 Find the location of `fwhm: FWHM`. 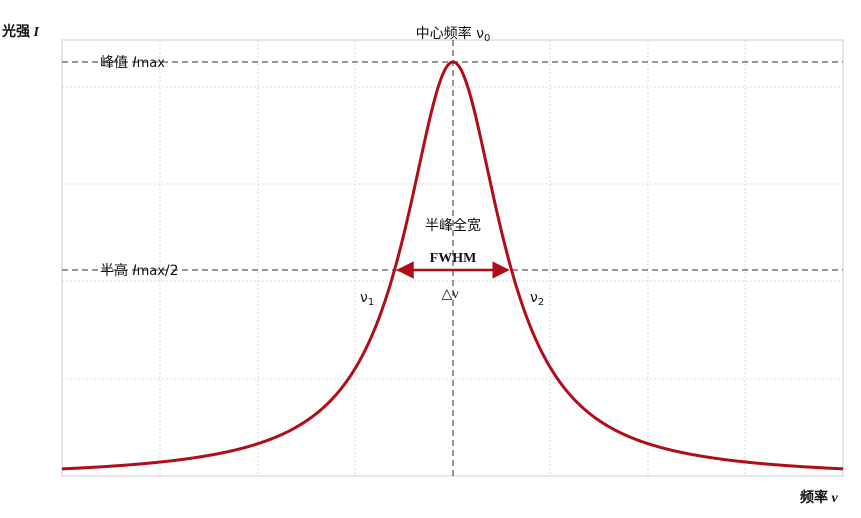

fwhm: FWHM is located at coordinates (453, 258).